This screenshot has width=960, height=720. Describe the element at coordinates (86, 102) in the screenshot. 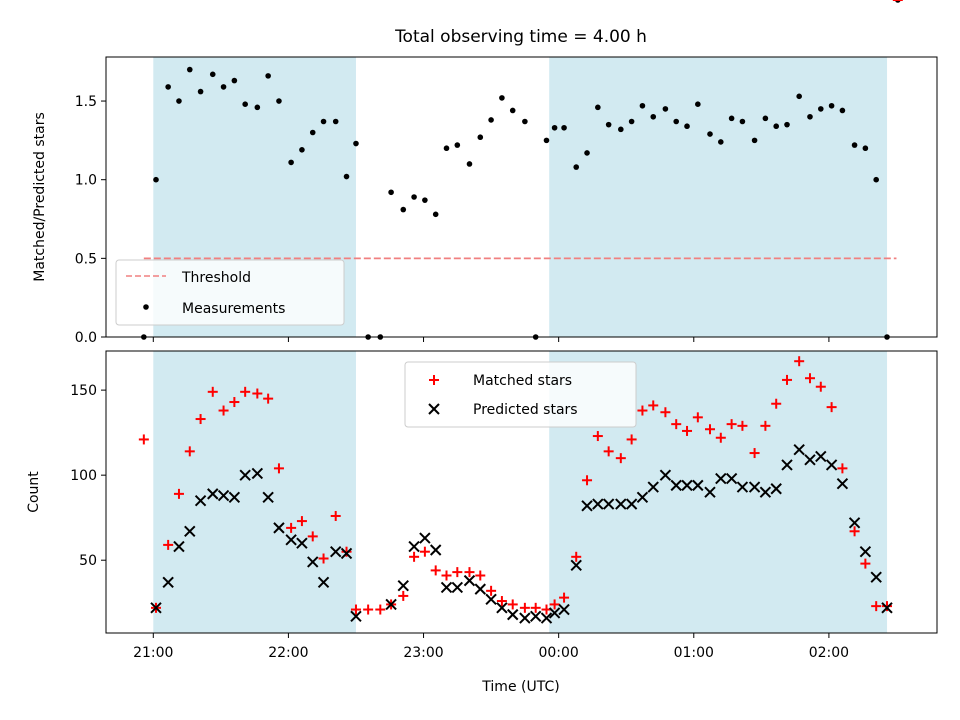

I see `y-tick-label: 1.5` at that location.